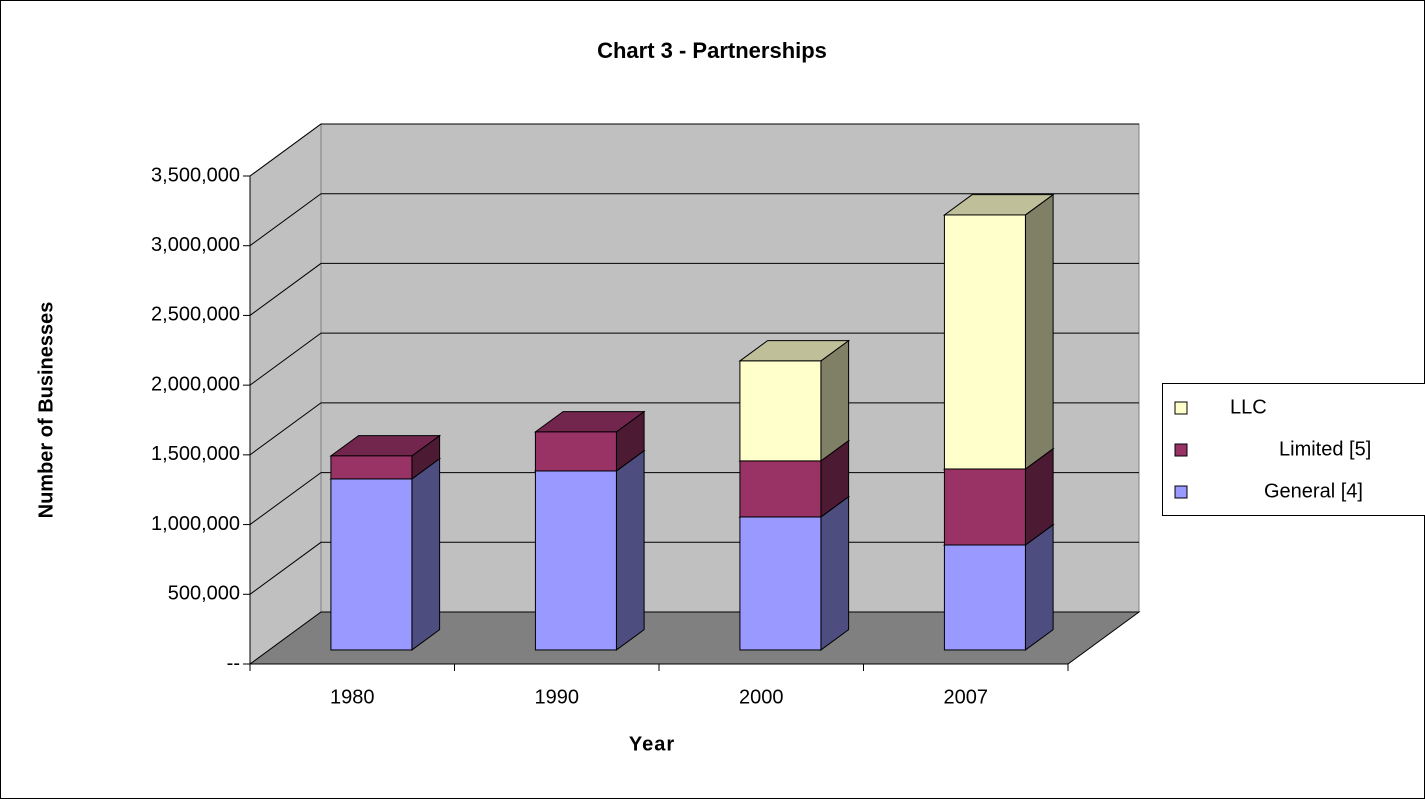 The image size is (1425, 799). What do you see at coordinates (195, 315) in the screenshot?
I see `y-tick-label: 2,500,000` at bounding box center [195, 315].